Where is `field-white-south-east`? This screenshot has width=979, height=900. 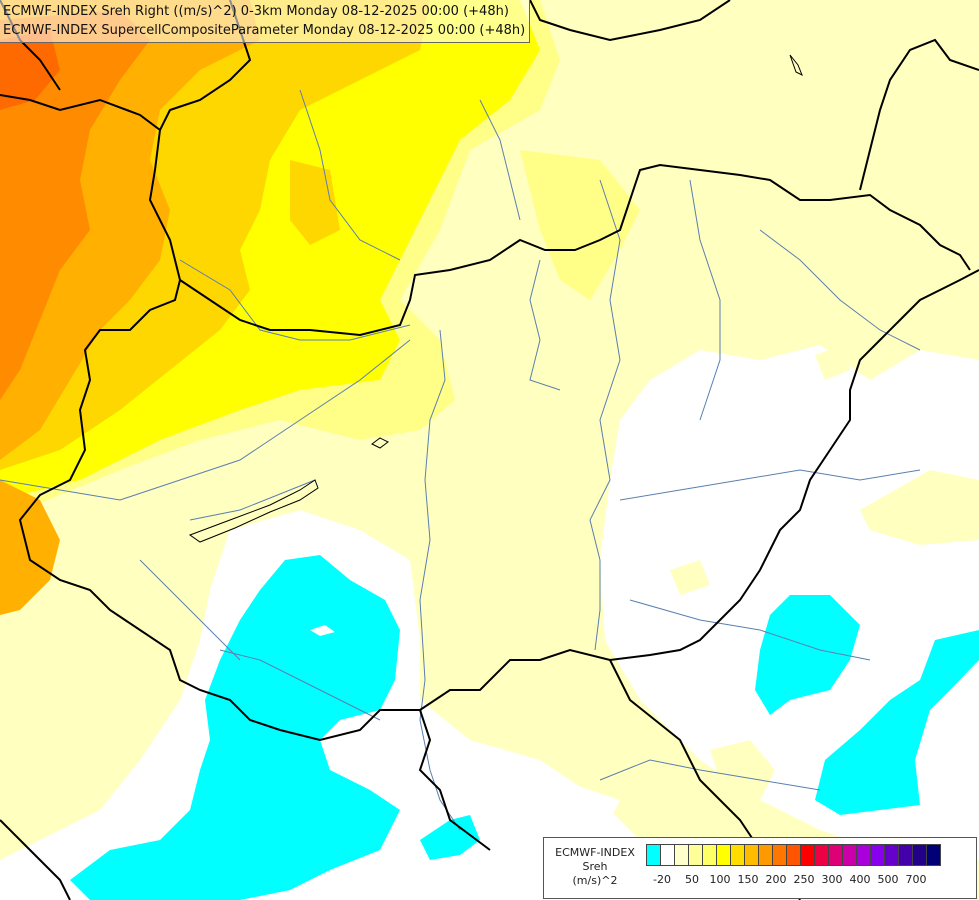
field-white-south-east is located at coordinates (560, 805).